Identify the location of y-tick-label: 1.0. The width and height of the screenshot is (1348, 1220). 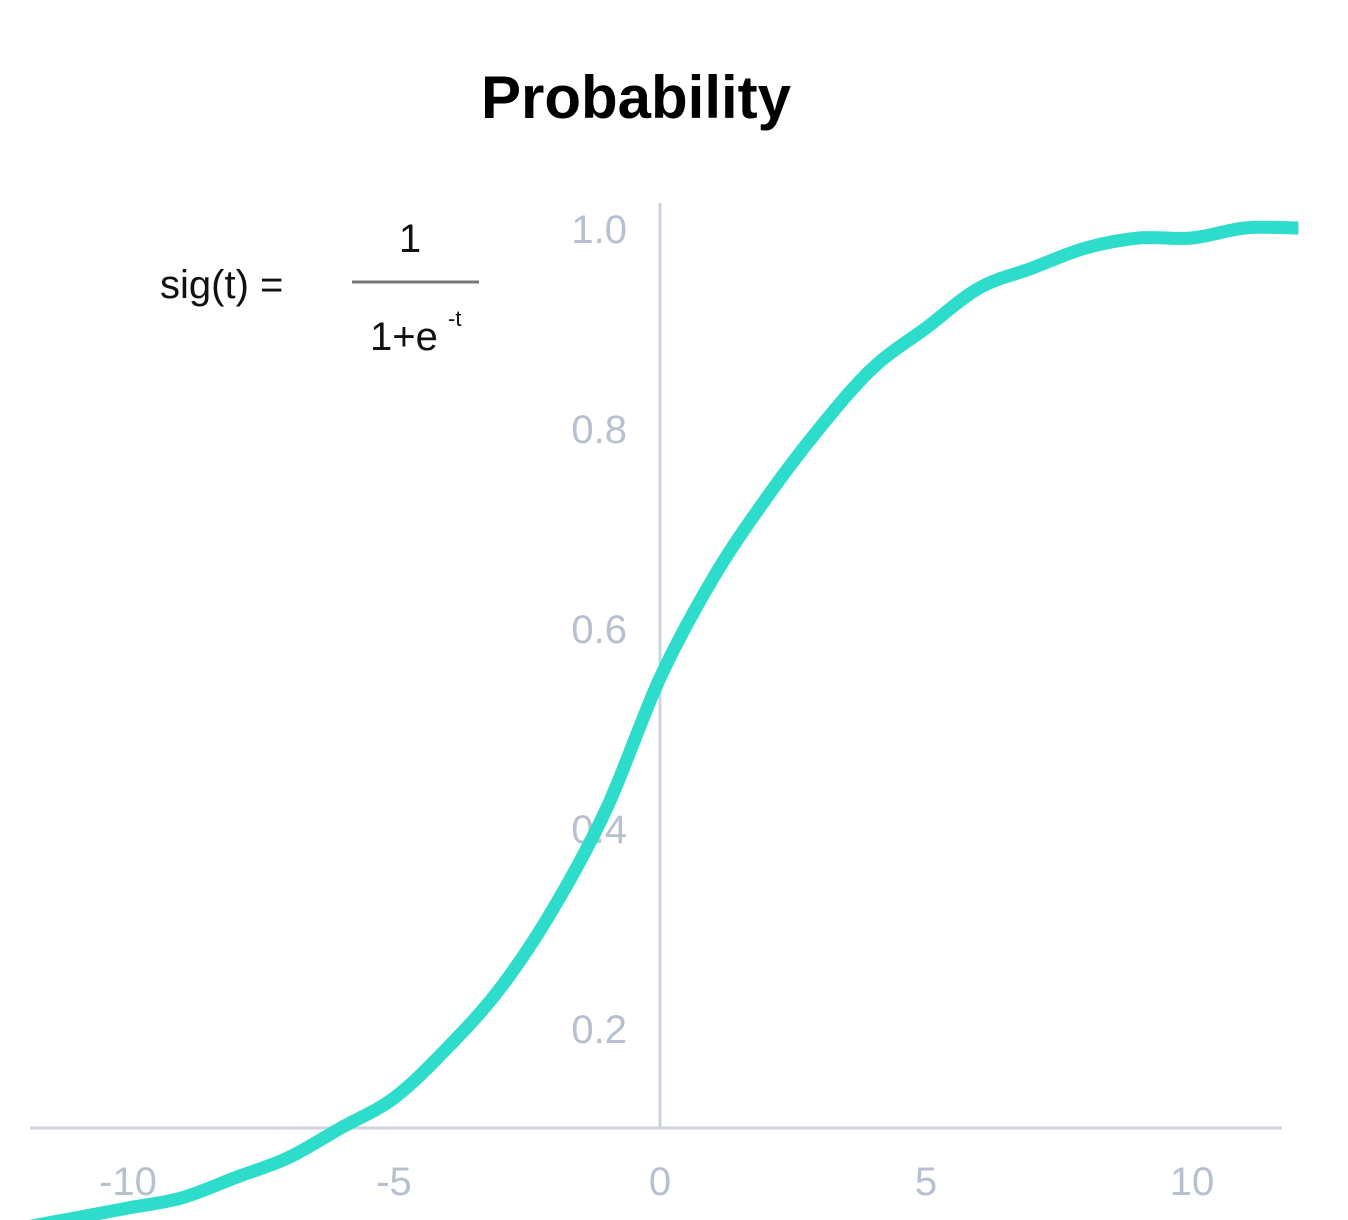
(599, 230).